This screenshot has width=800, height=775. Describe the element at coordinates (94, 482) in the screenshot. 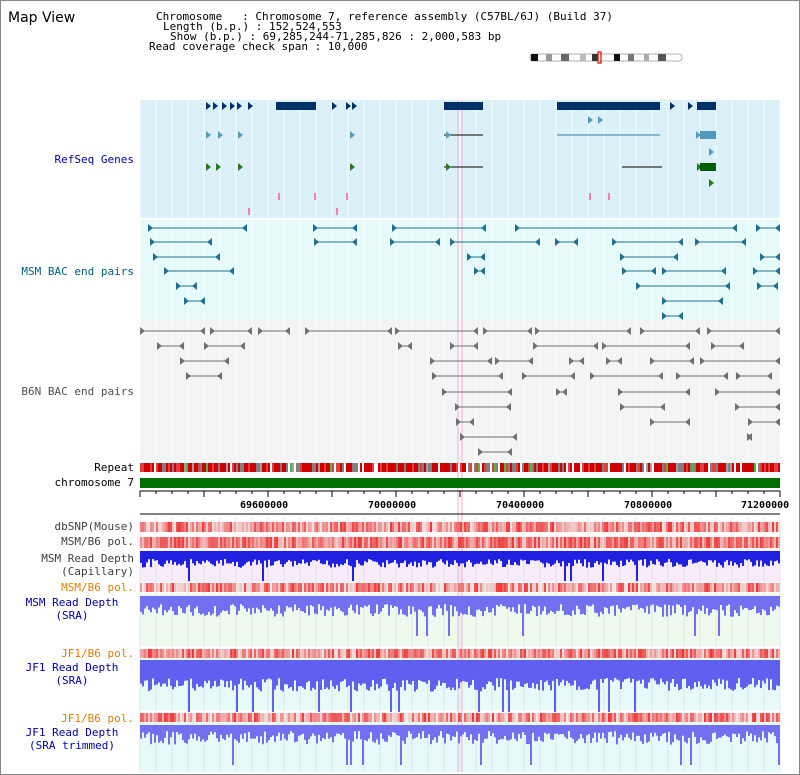

I see `chromosome-label: chromosome 7` at that location.